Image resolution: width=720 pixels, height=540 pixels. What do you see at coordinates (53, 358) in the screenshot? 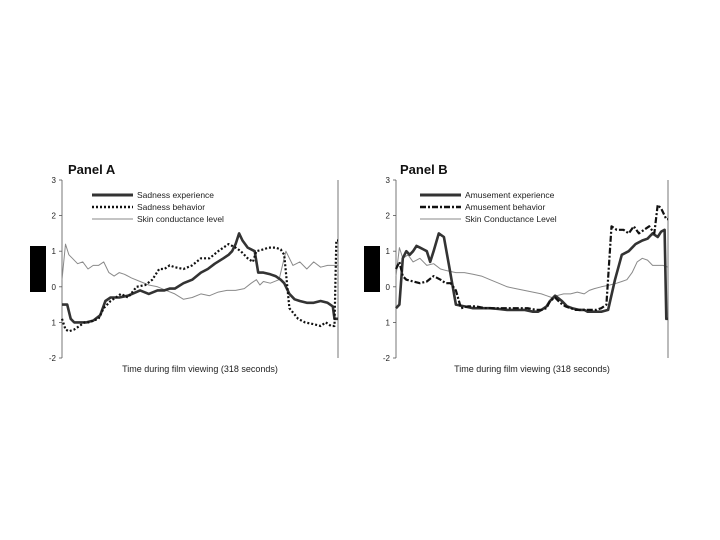
I see `panel-a-ytick-label-5: -2` at bounding box center [53, 358].